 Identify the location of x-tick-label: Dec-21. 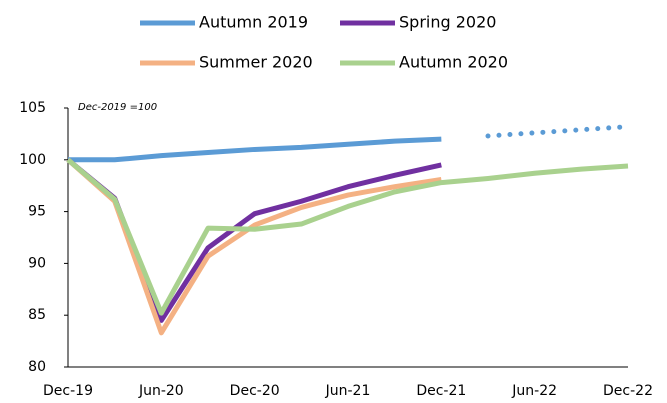
(441, 391).